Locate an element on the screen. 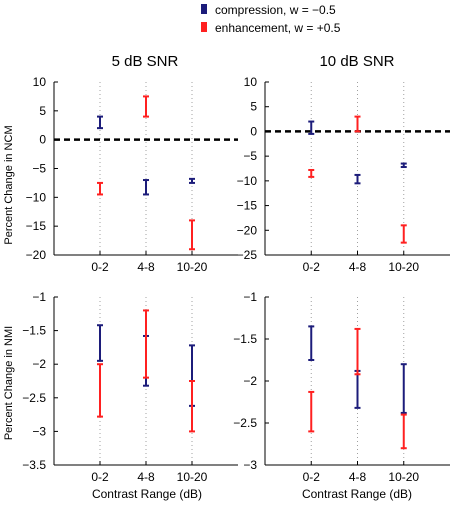 The width and height of the screenshot is (454, 509). legend-label-compression: compression, w = −0.5 is located at coordinates (275, 10).